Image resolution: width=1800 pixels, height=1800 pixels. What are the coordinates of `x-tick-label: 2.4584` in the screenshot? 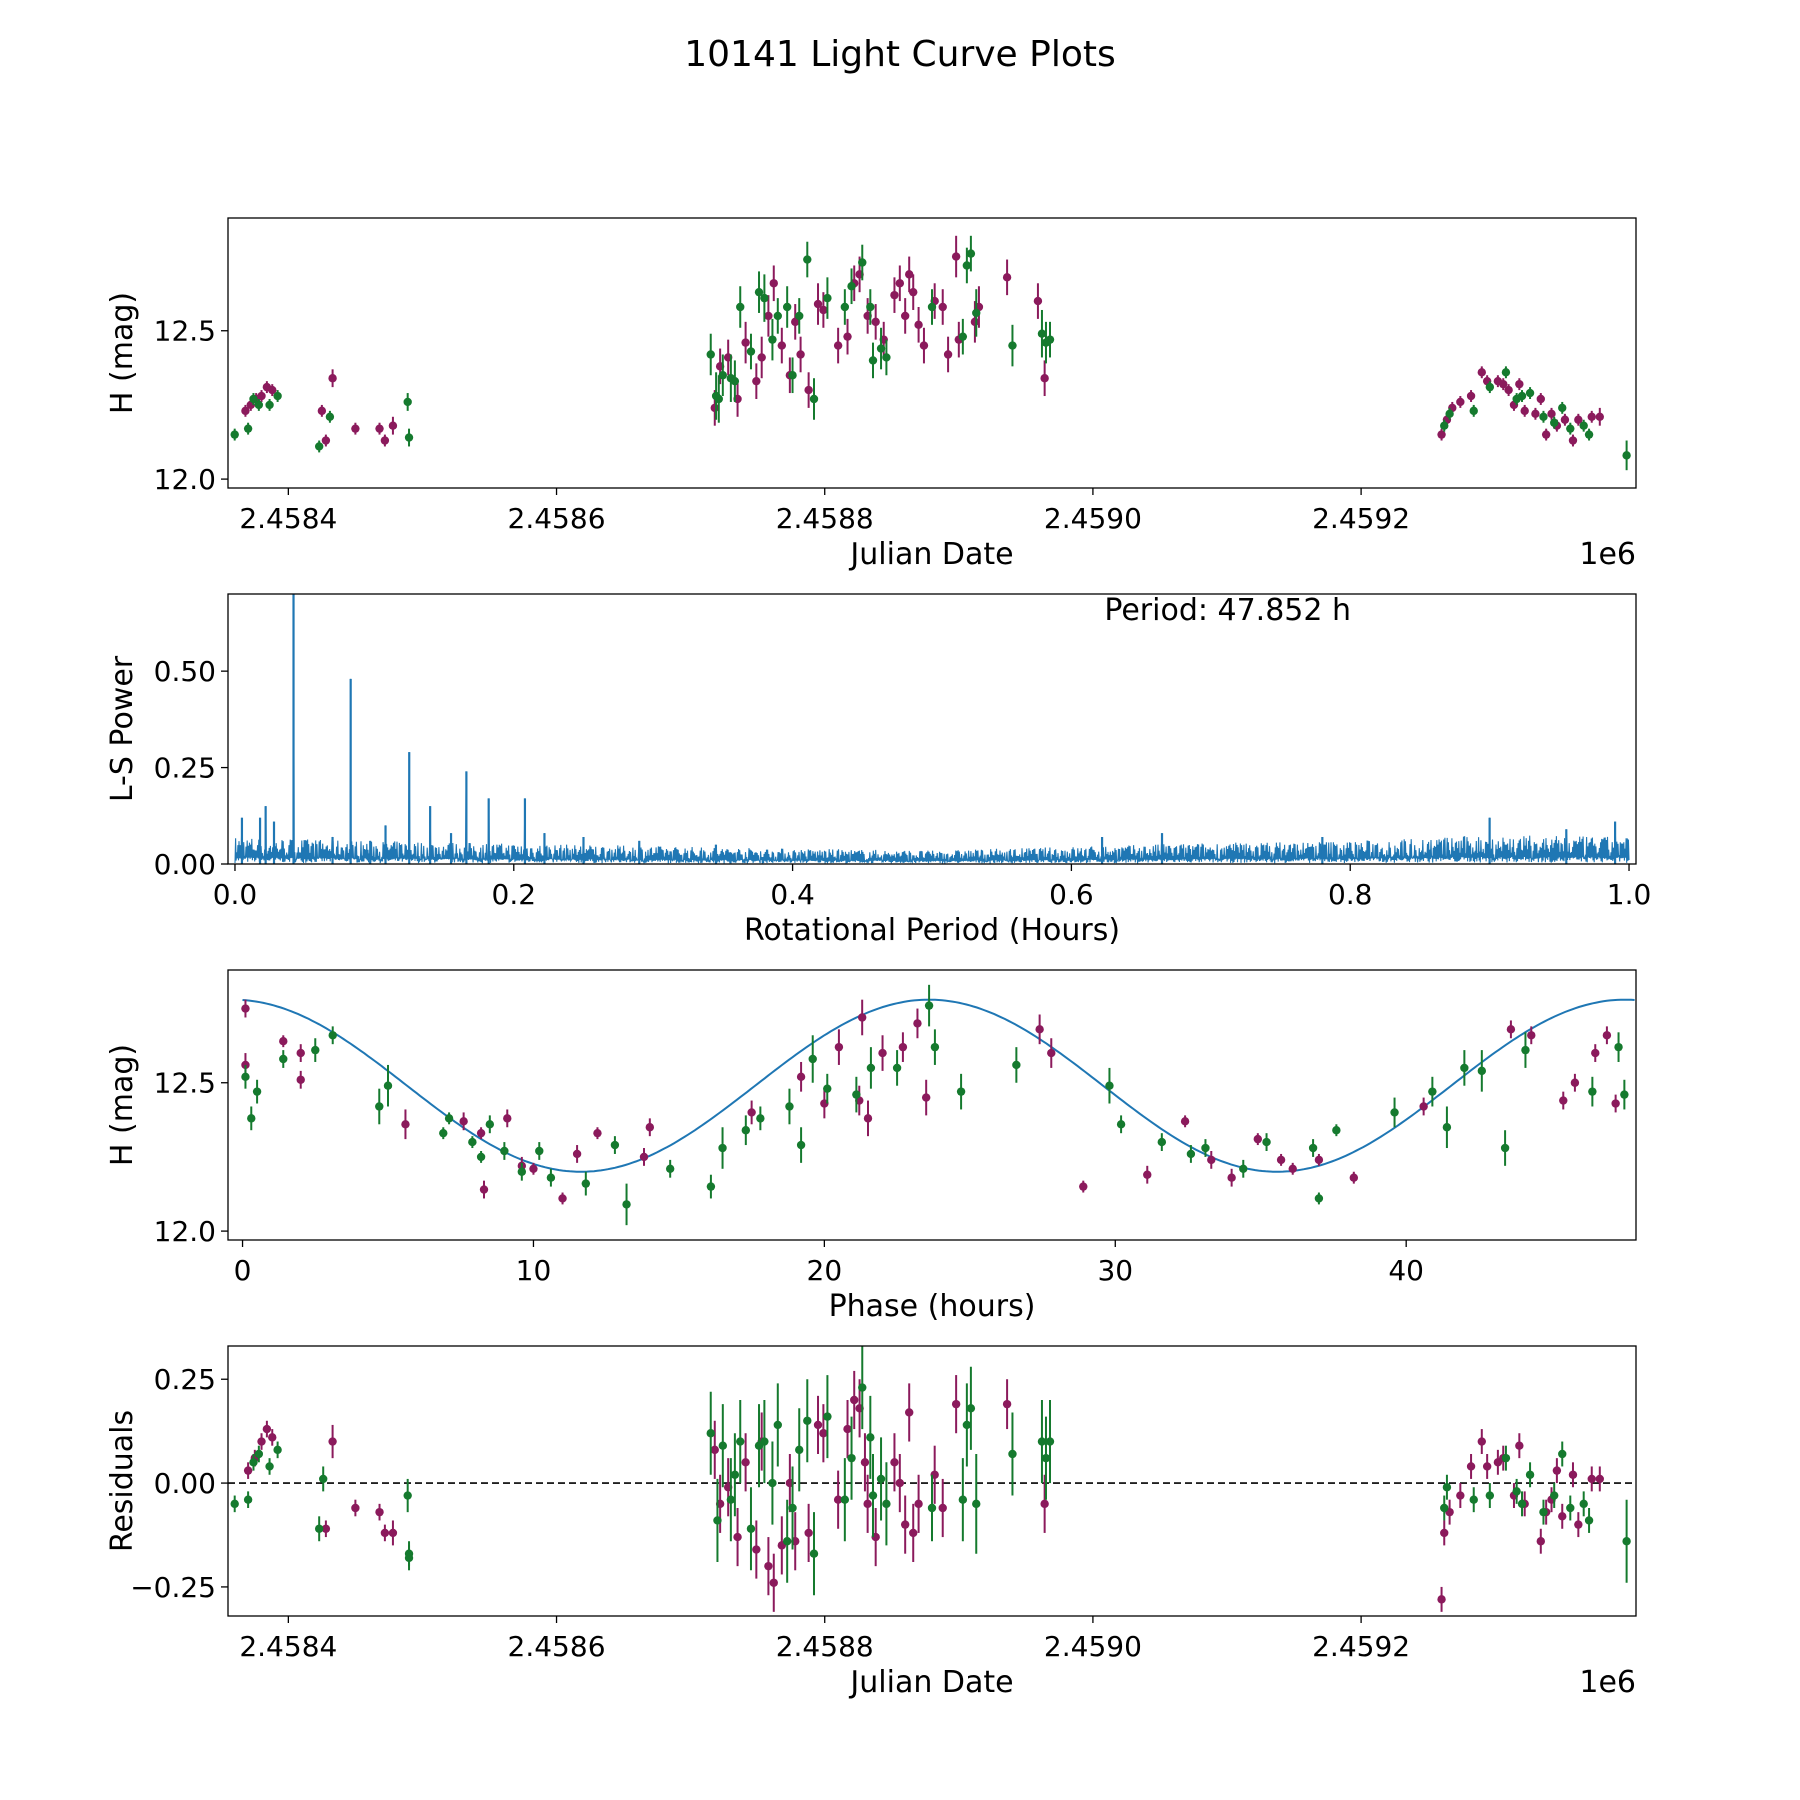 It's located at (288, 518).